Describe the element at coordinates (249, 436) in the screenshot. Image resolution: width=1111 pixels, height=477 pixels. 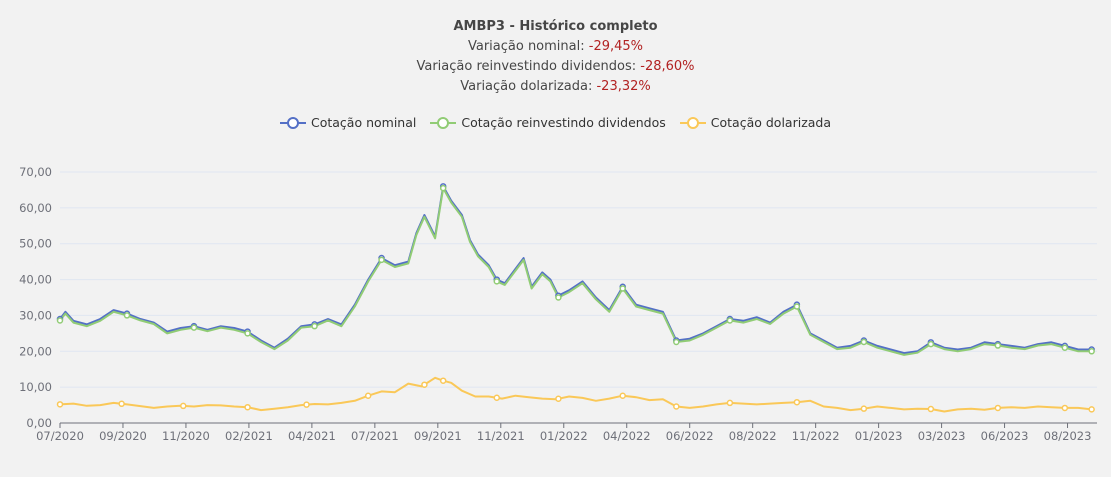
I see `x-tick-label: 02/2021` at that location.